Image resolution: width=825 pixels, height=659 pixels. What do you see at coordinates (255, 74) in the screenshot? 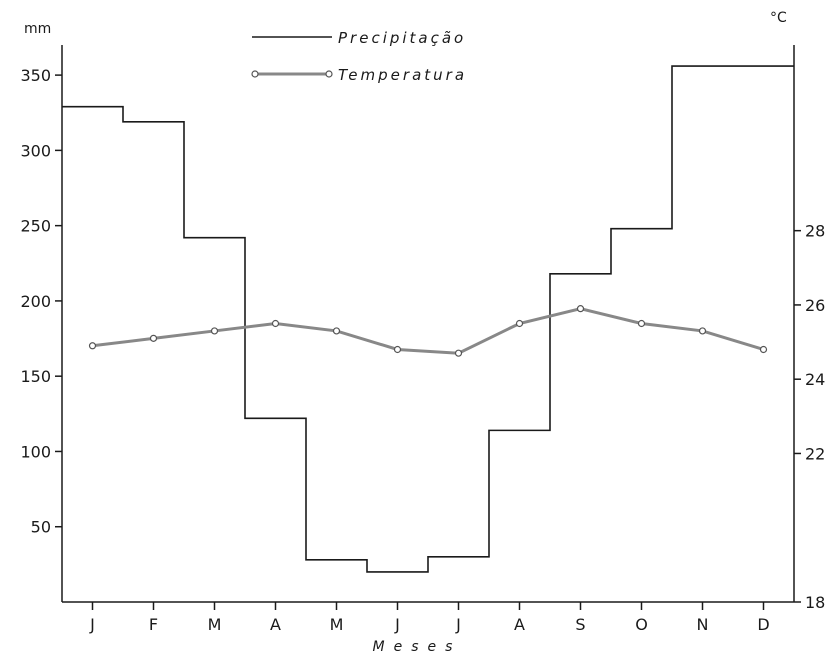
I see `legend-marker-temperatura-start` at bounding box center [255, 74].